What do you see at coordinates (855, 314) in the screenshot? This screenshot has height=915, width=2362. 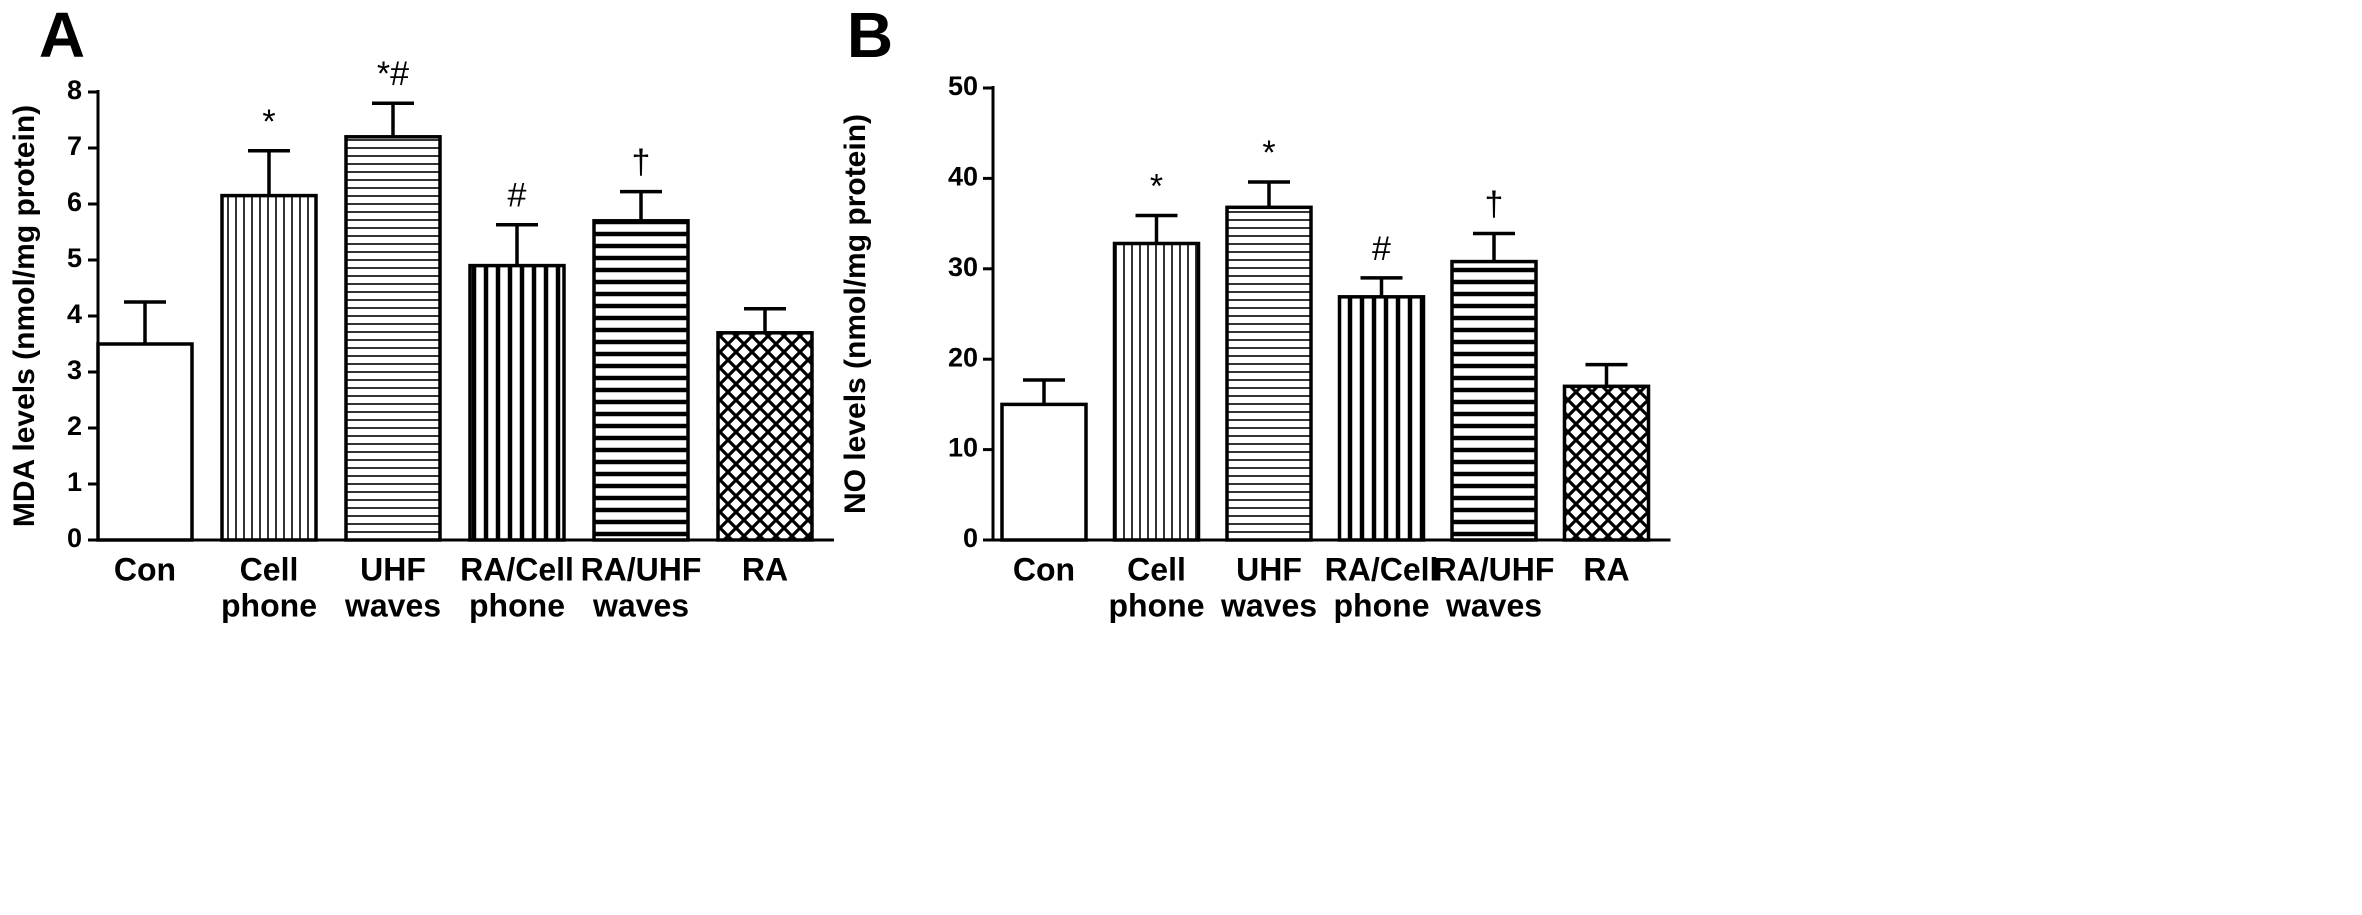 I see `y-axis-title: NO levels (nmol/mg protein)` at bounding box center [855, 314].